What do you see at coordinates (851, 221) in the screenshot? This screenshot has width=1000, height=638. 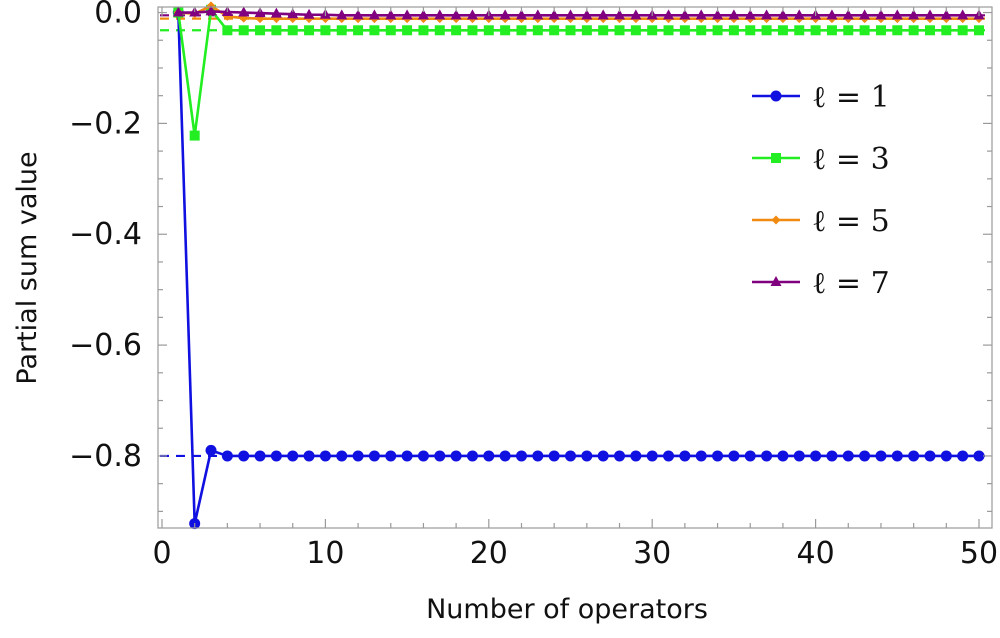 I see `legend-label: ℓ = 5` at bounding box center [851, 221].